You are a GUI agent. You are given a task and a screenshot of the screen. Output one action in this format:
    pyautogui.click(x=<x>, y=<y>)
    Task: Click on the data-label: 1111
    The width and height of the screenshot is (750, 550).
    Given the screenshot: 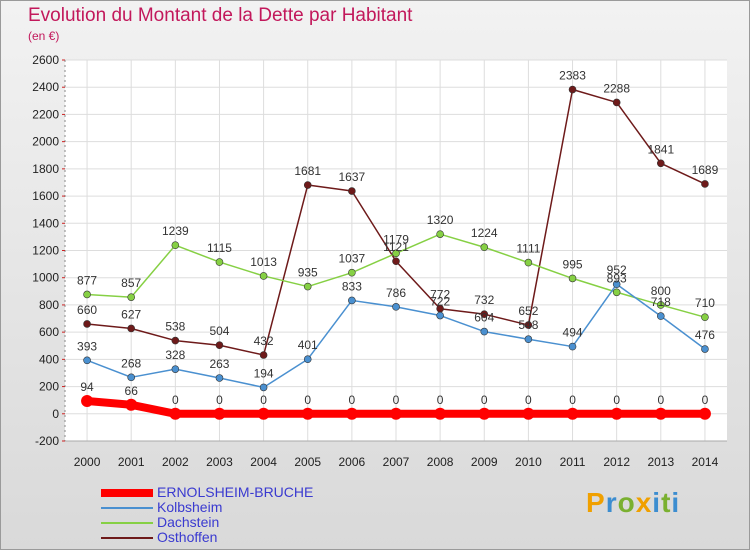 What is the action you would take?
    pyautogui.click(x=528, y=249)
    